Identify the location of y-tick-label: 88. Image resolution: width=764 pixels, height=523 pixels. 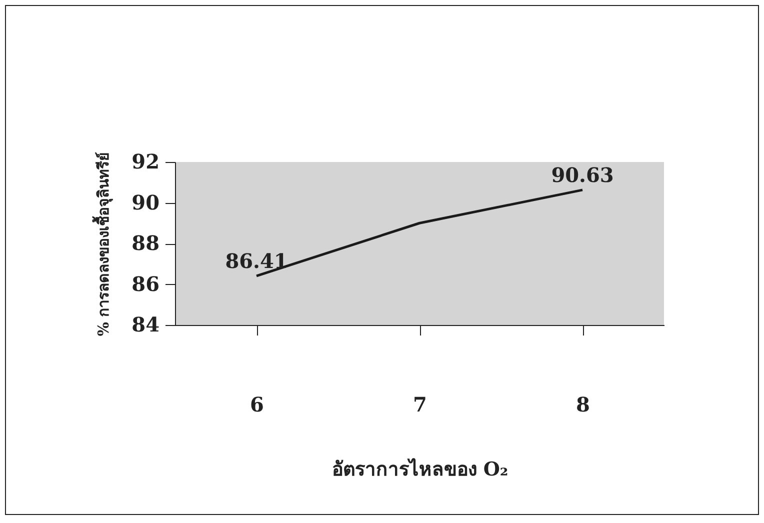
(146, 243).